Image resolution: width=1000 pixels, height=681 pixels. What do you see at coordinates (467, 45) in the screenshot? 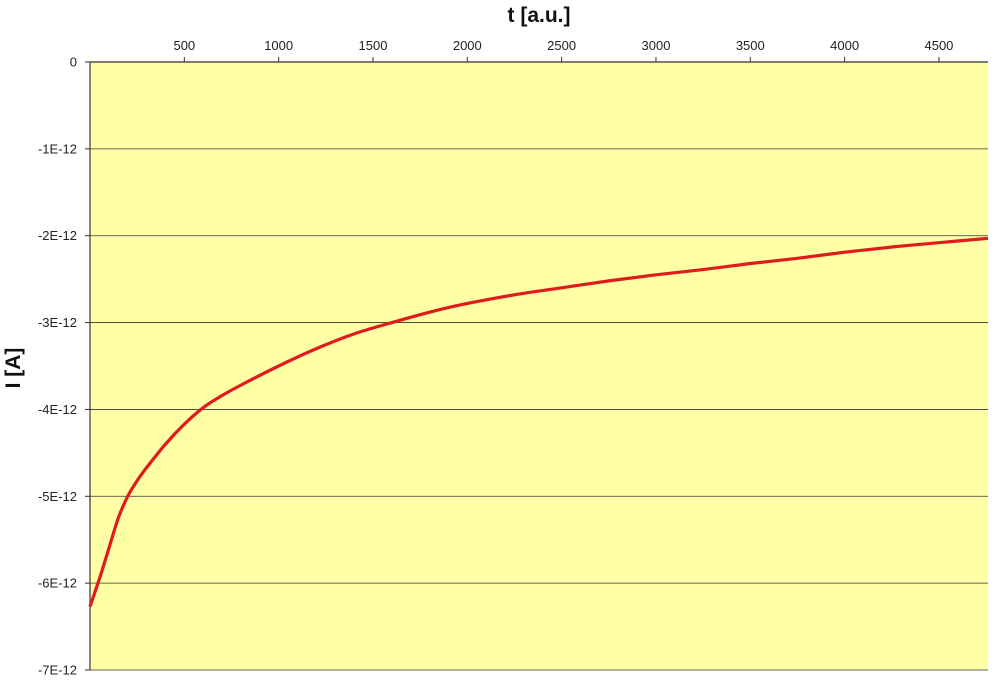
I see `x-tick-label: 2000` at bounding box center [467, 45].